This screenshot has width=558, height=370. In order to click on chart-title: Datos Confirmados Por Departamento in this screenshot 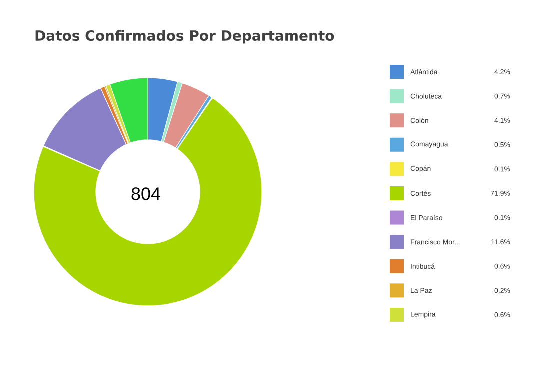, I will do `click(185, 37)`.